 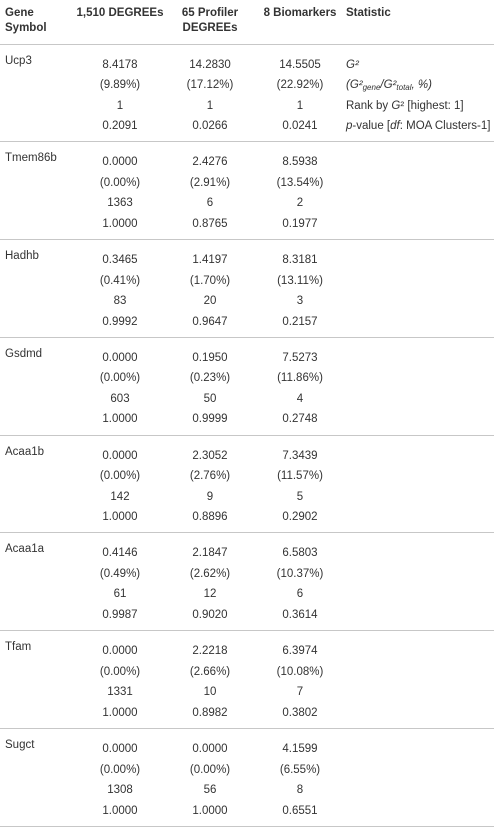 I want to click on g2-value: 14.2830, so click(x=210, y=64).